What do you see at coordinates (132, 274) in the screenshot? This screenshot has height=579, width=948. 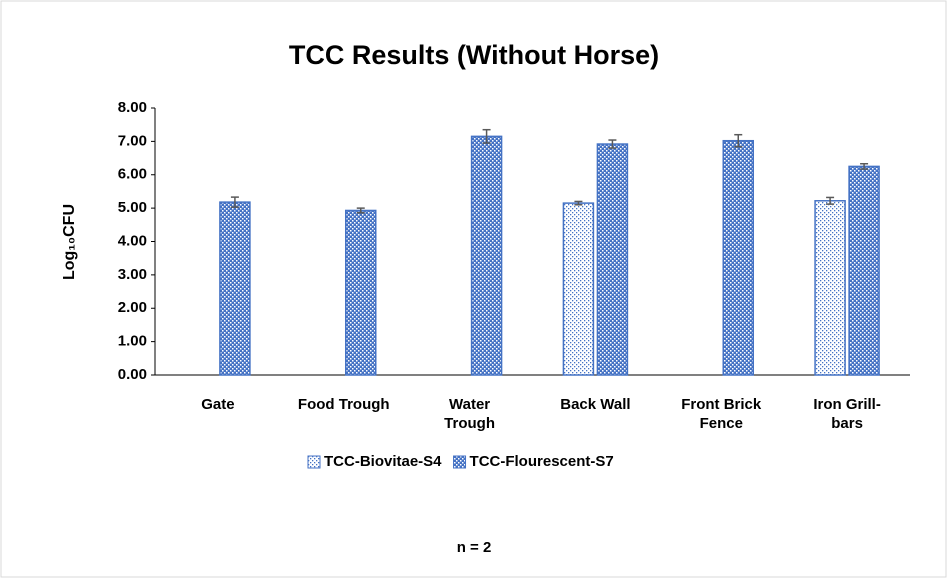 I see `y-tick-label: 3.00` at bounding box center [132, 274].